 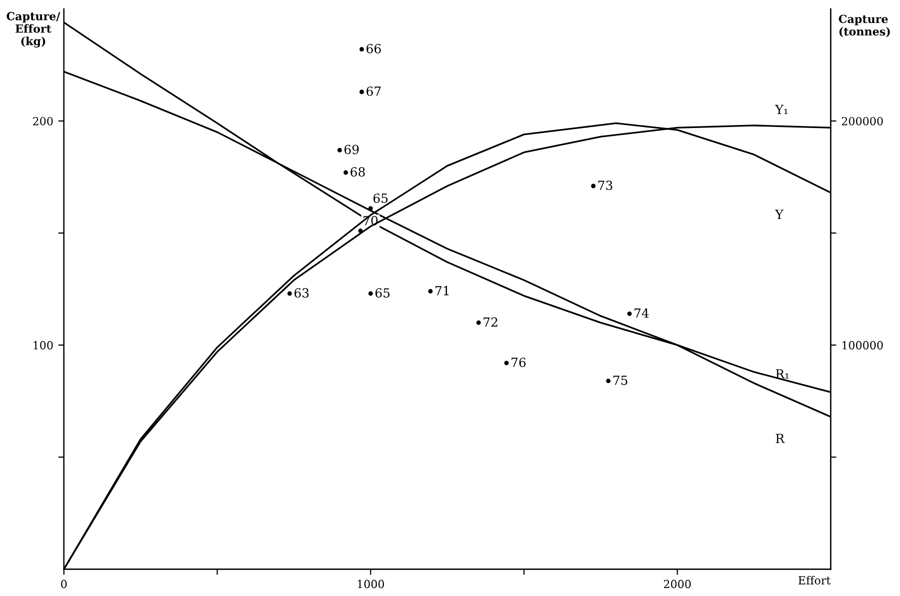 I want to click on x-tick-label: 0, so click(x=64, y=584).